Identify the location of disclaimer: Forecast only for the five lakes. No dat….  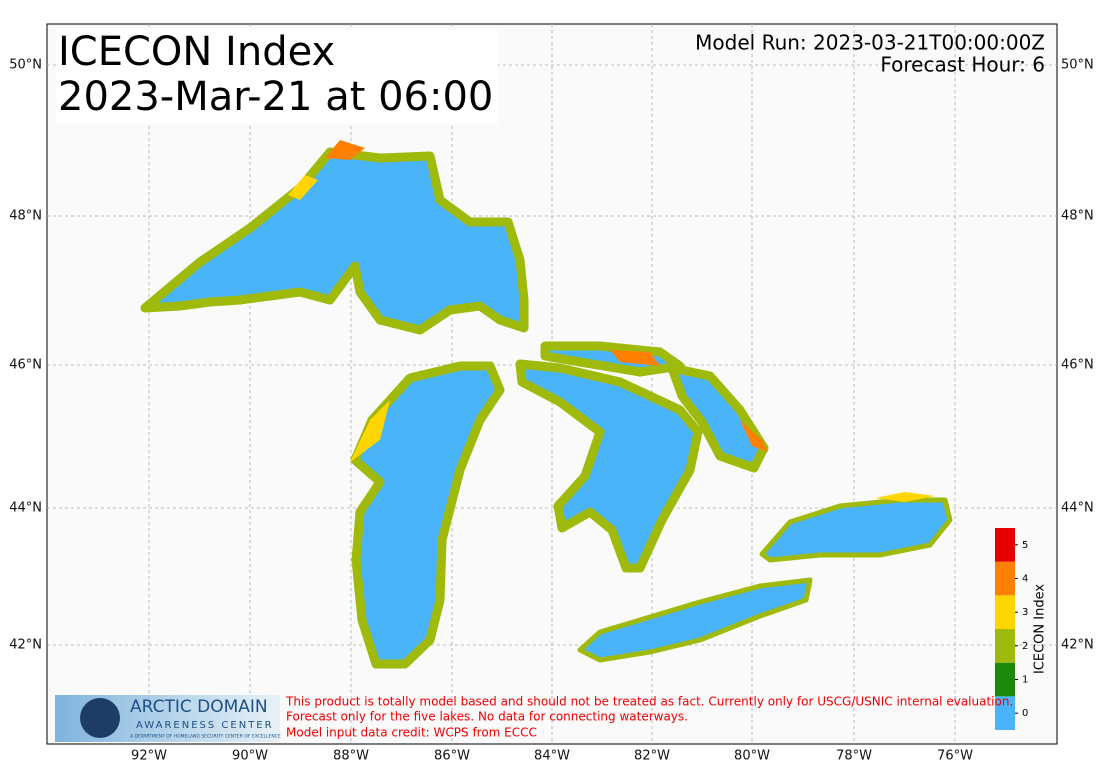
(487, 717).